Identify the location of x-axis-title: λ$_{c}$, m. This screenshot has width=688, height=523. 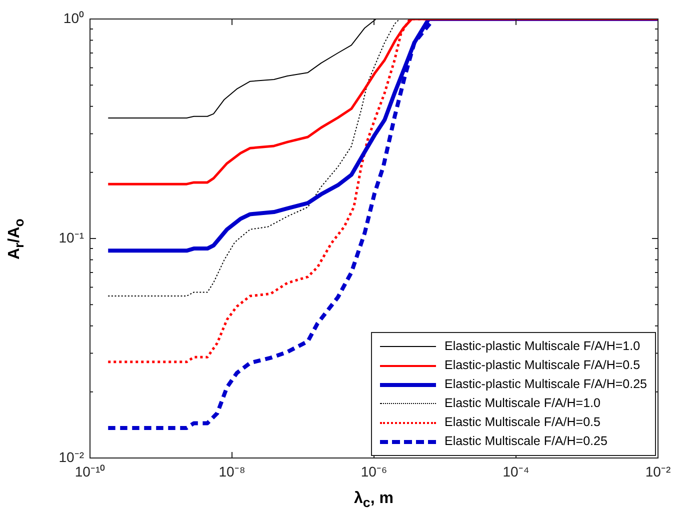
(374, 500).